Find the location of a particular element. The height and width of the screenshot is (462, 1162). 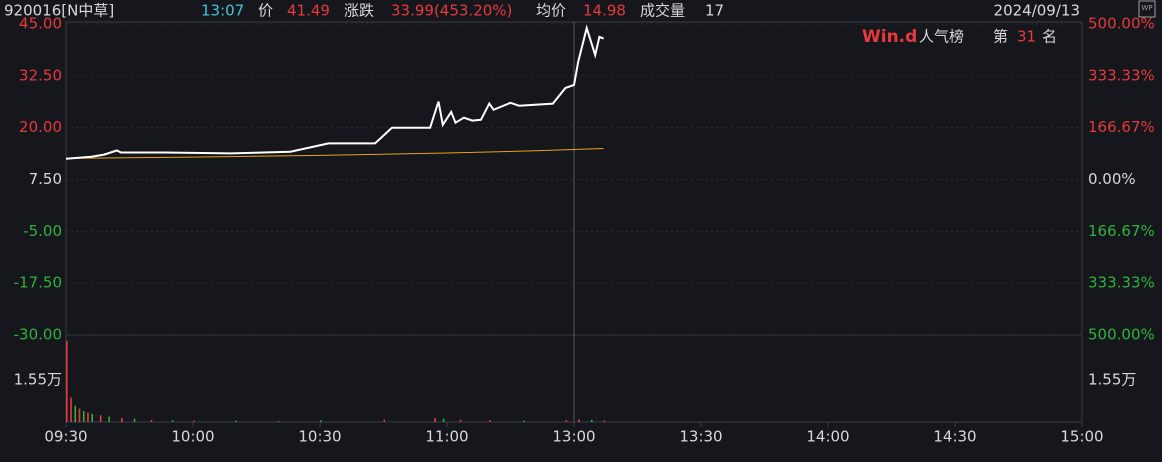

change: 33.99(453.20%) is located at coordinates (451, 11).